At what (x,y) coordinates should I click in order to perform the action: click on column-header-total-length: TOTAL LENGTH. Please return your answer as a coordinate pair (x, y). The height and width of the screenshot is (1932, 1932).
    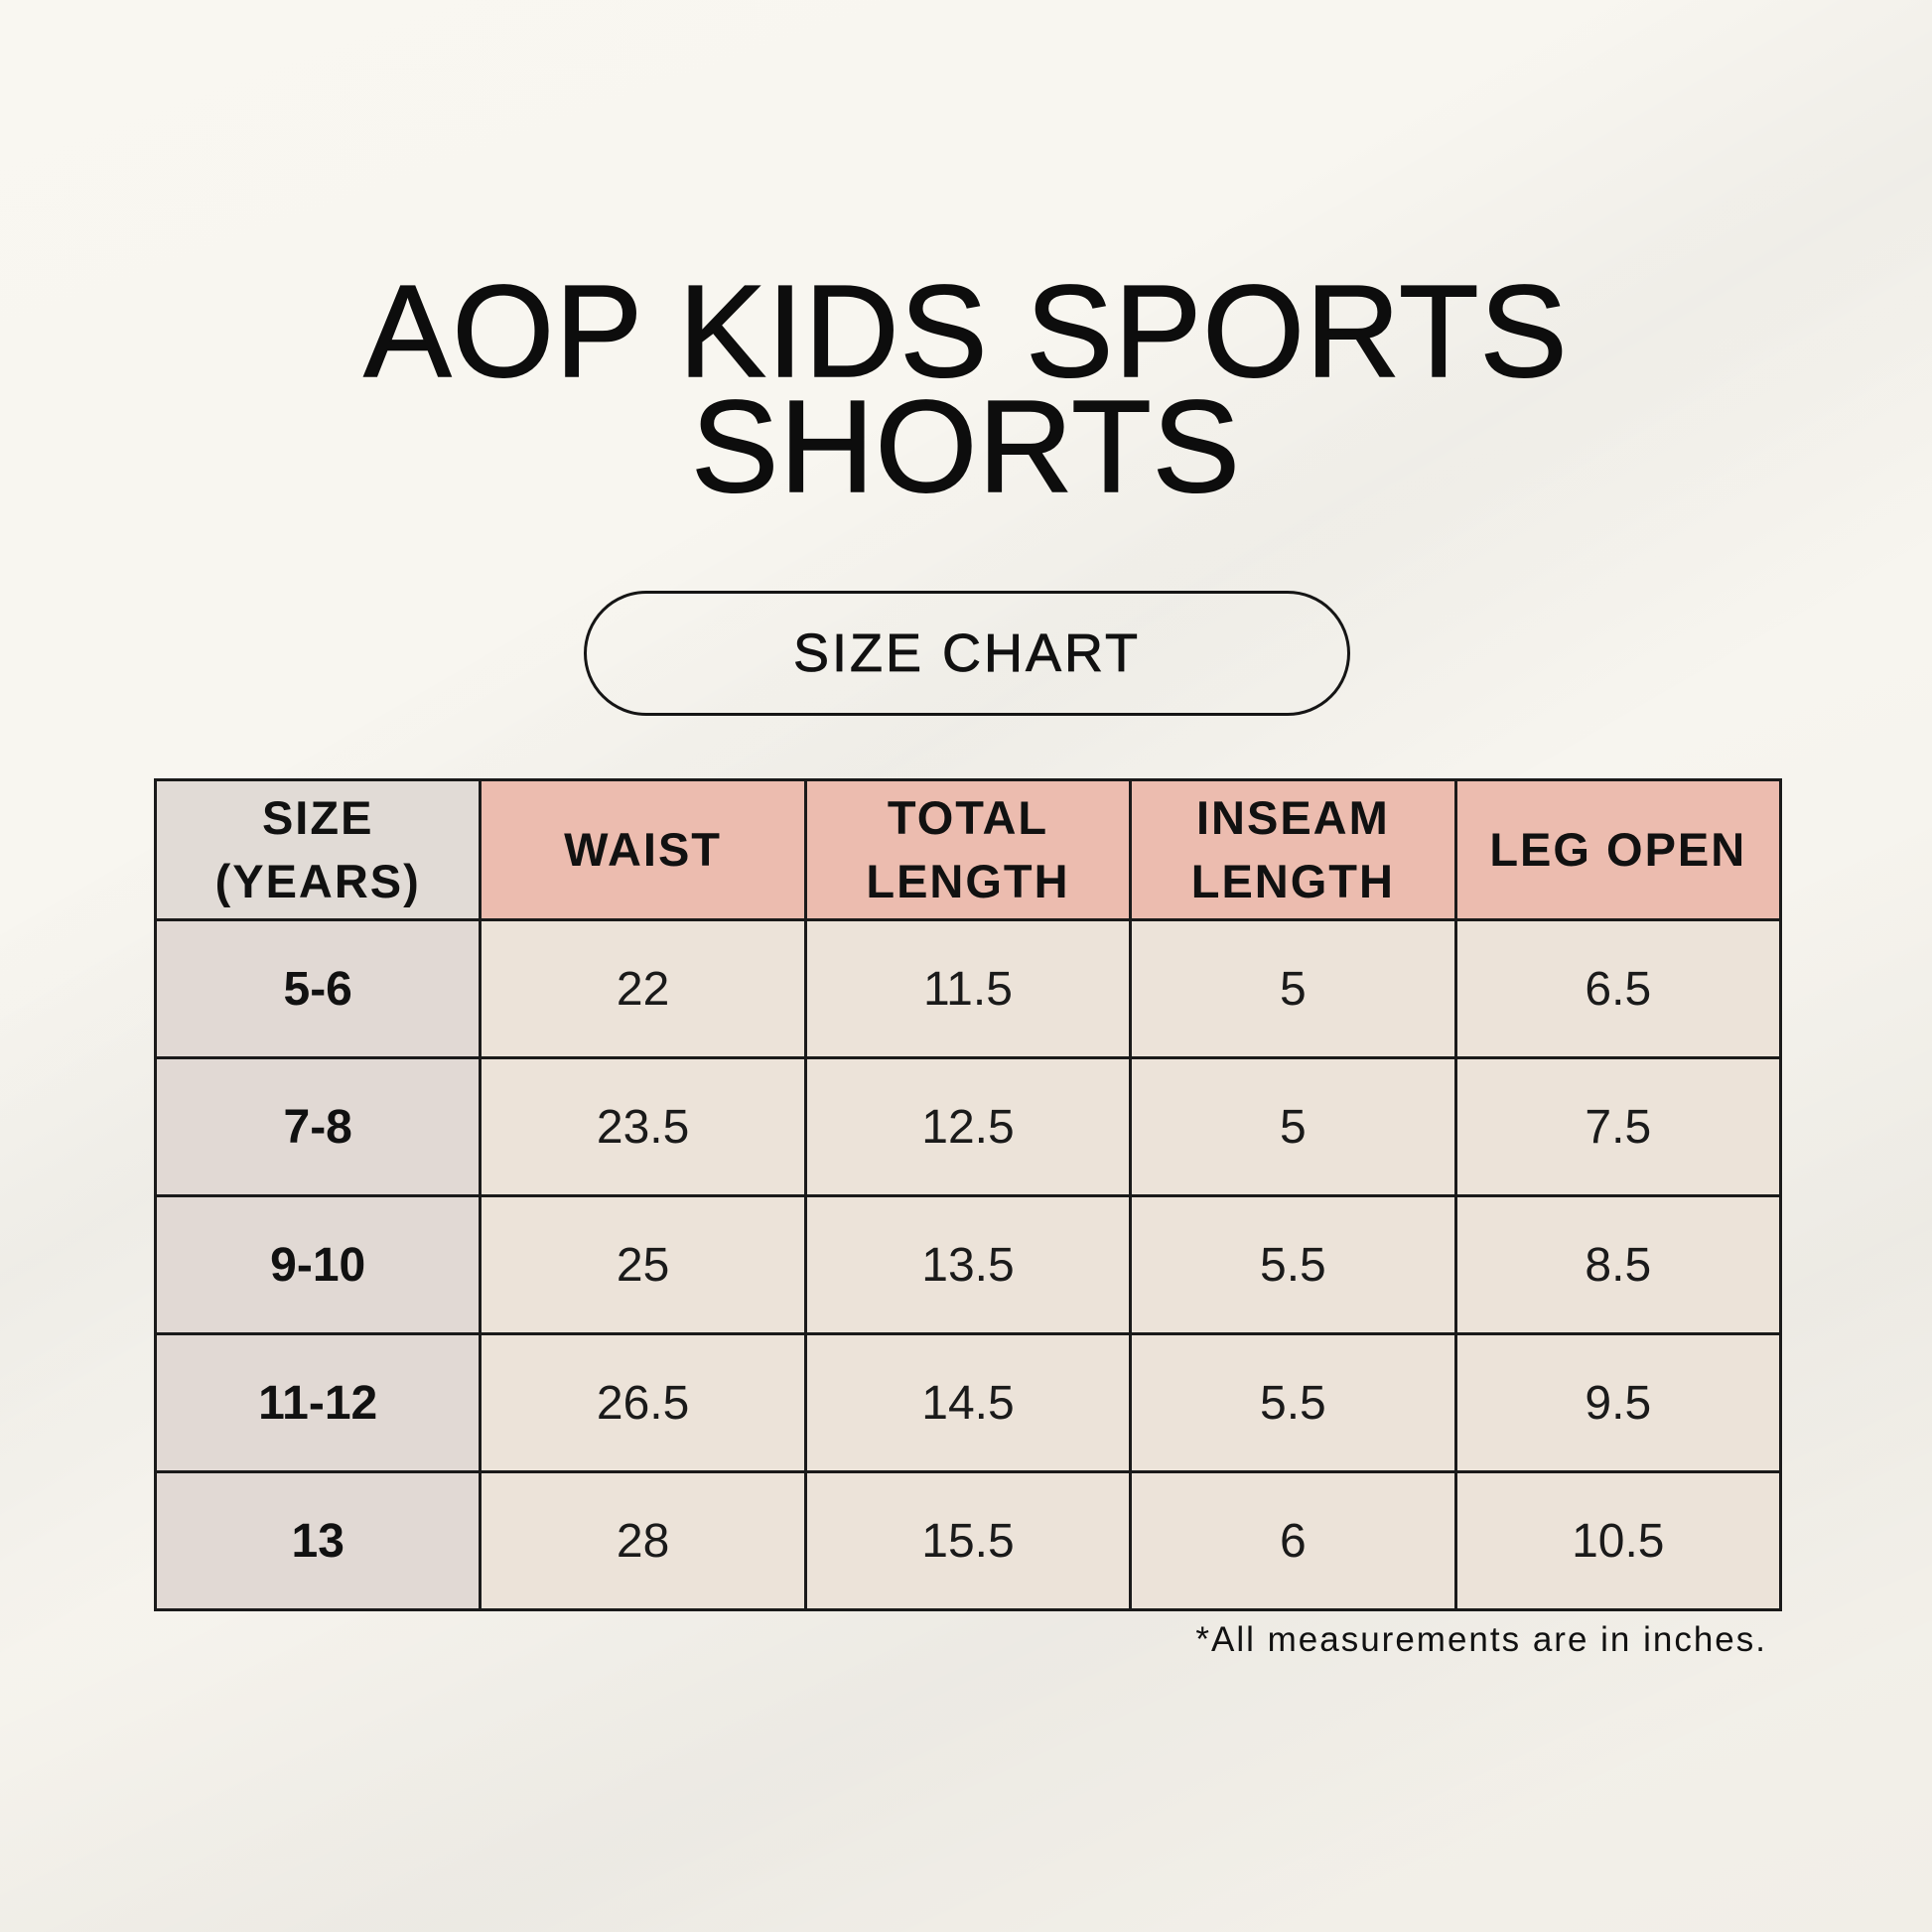
    Looking at the image, I should click on (968, 849).